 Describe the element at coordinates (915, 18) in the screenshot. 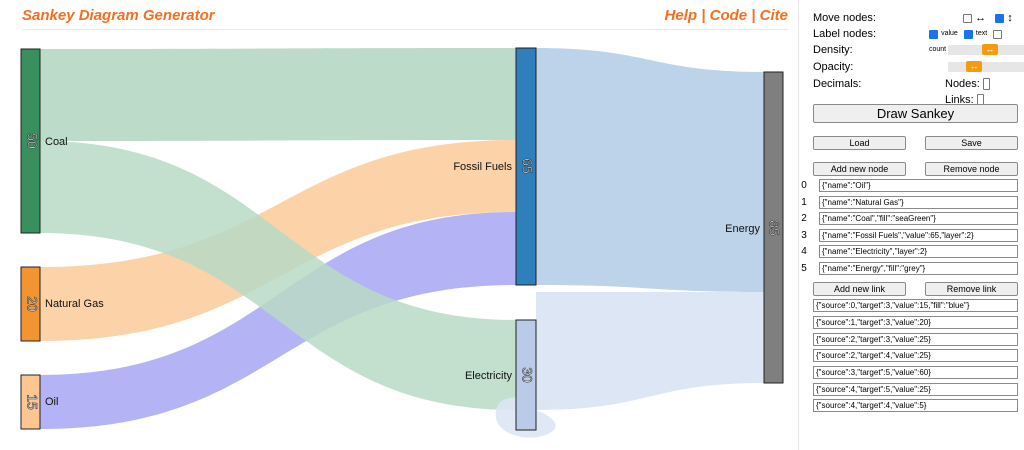

I see `move-nodes-row: Move nodes: ↔ ↕` at that location.